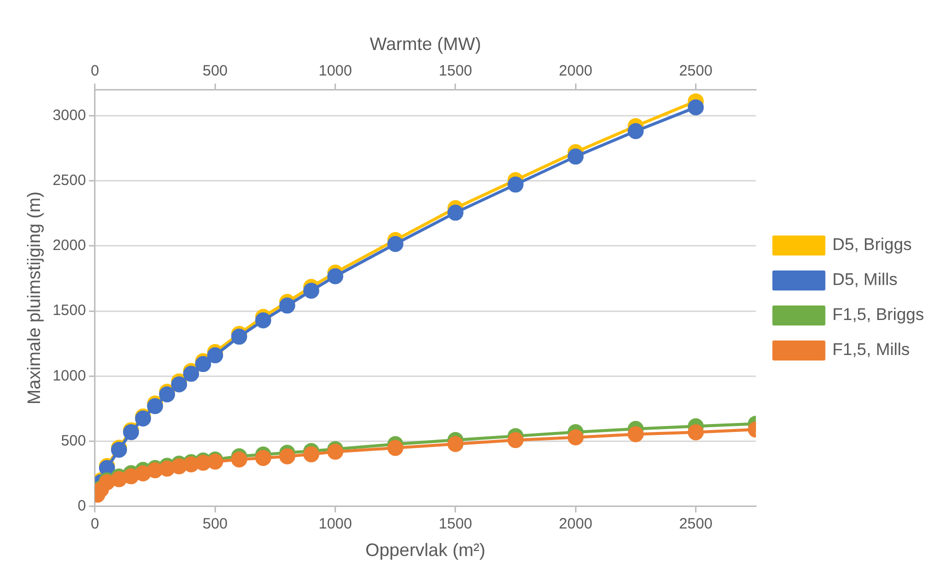 This screenshot has height=586, width=944. Describe the element at coordinates (95, 524) in the screenshot. I see `x-tick-label: 0` at that location.